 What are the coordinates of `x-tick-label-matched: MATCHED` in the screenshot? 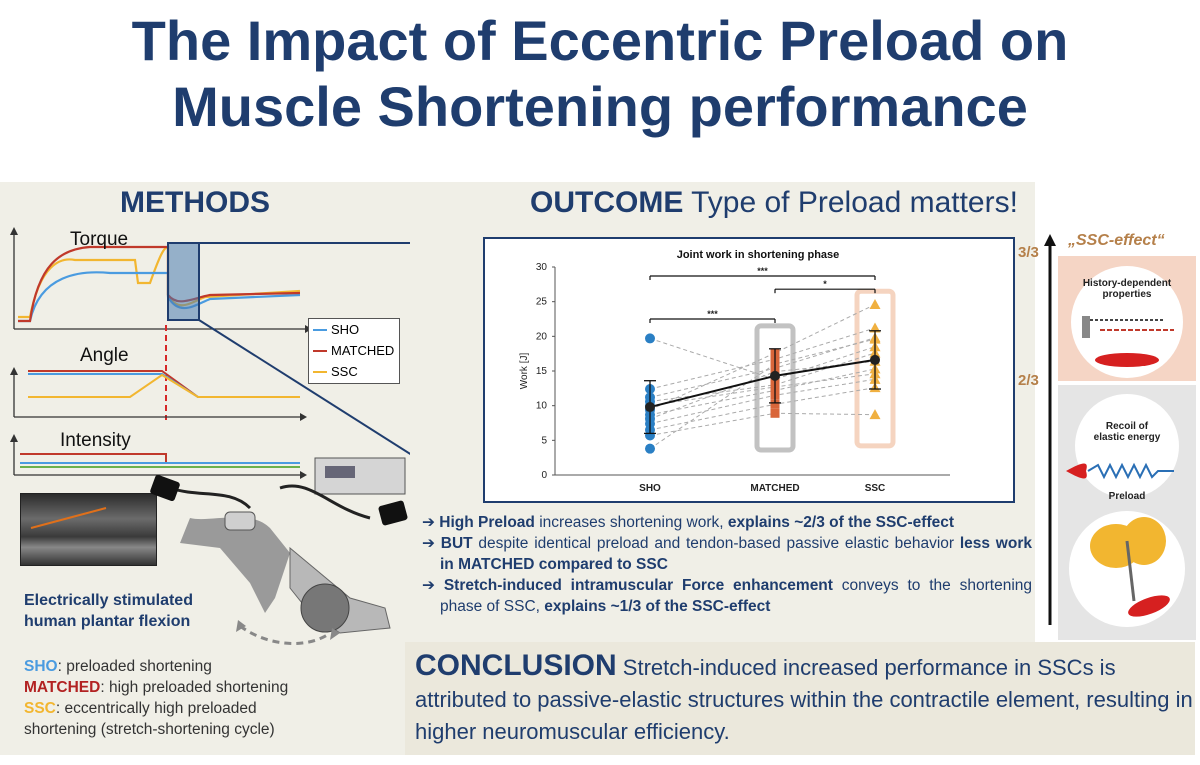 It's located at (774, 488).